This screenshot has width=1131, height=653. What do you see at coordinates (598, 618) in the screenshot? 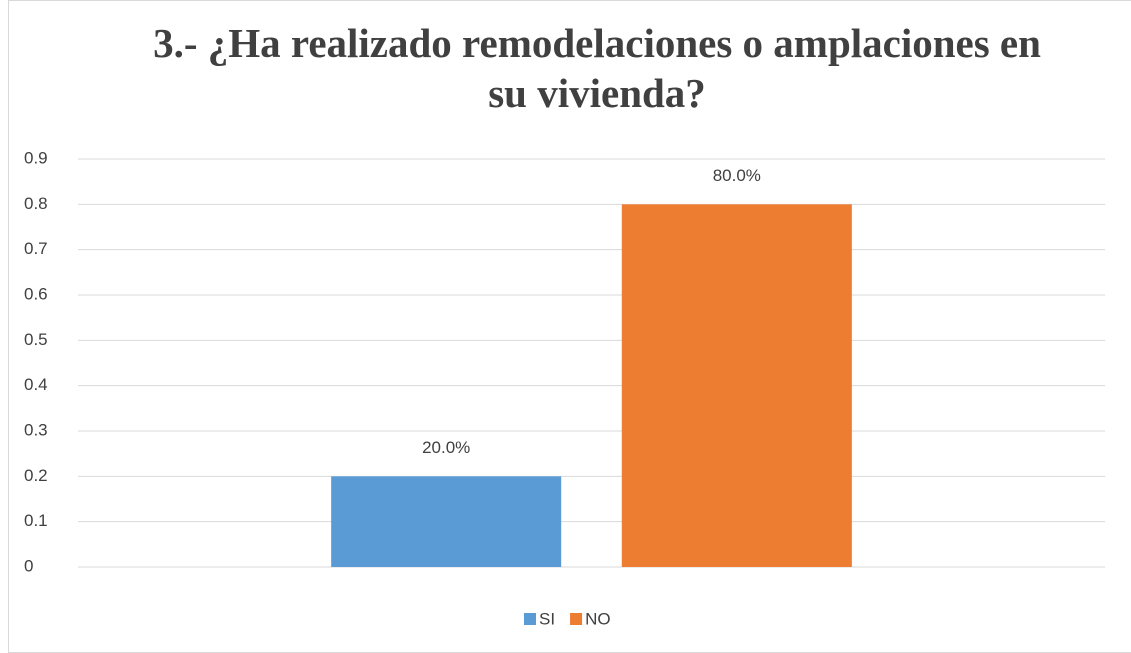
I see `legend-label: NO` at bounding box center [598, 618].